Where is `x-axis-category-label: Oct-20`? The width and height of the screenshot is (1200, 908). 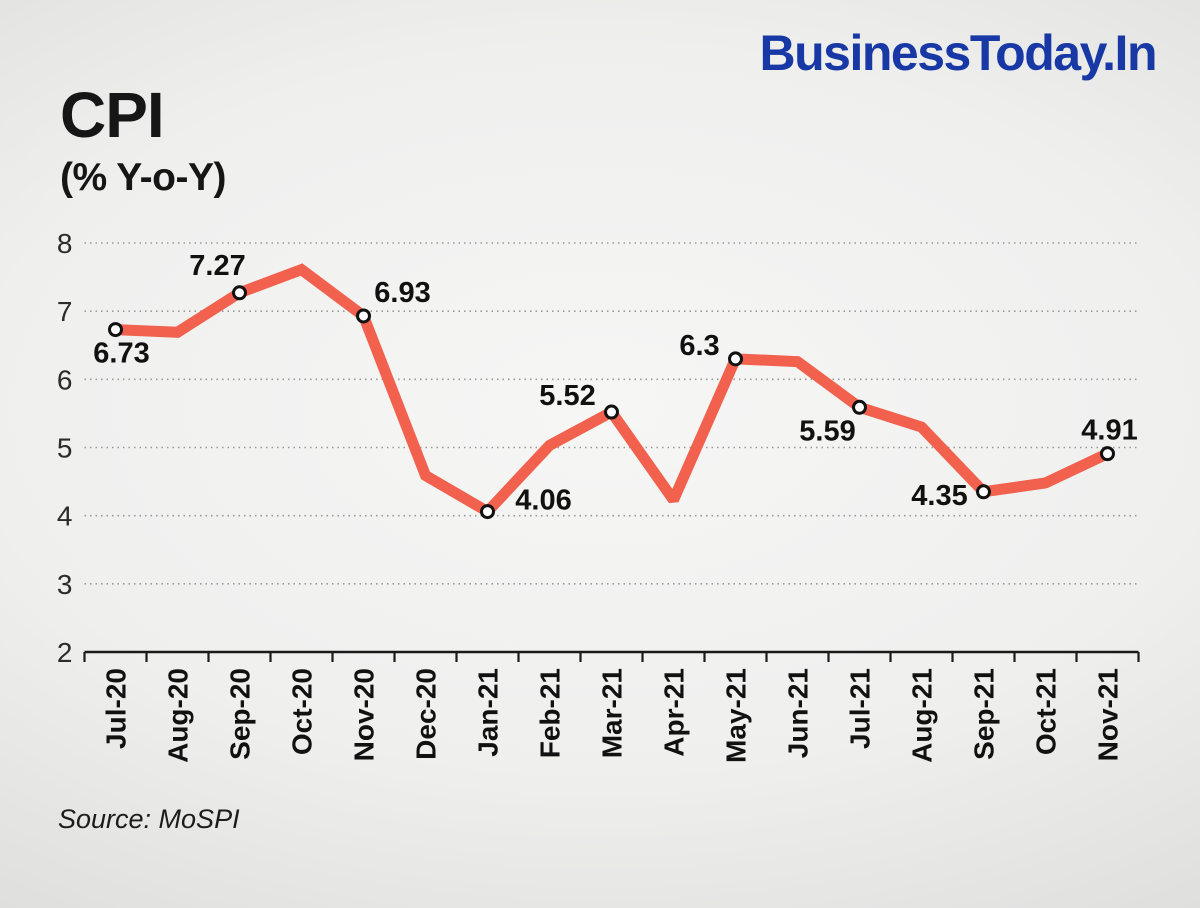
x-axis-category-label: Oct-20 is located at coordinates (302, 711).